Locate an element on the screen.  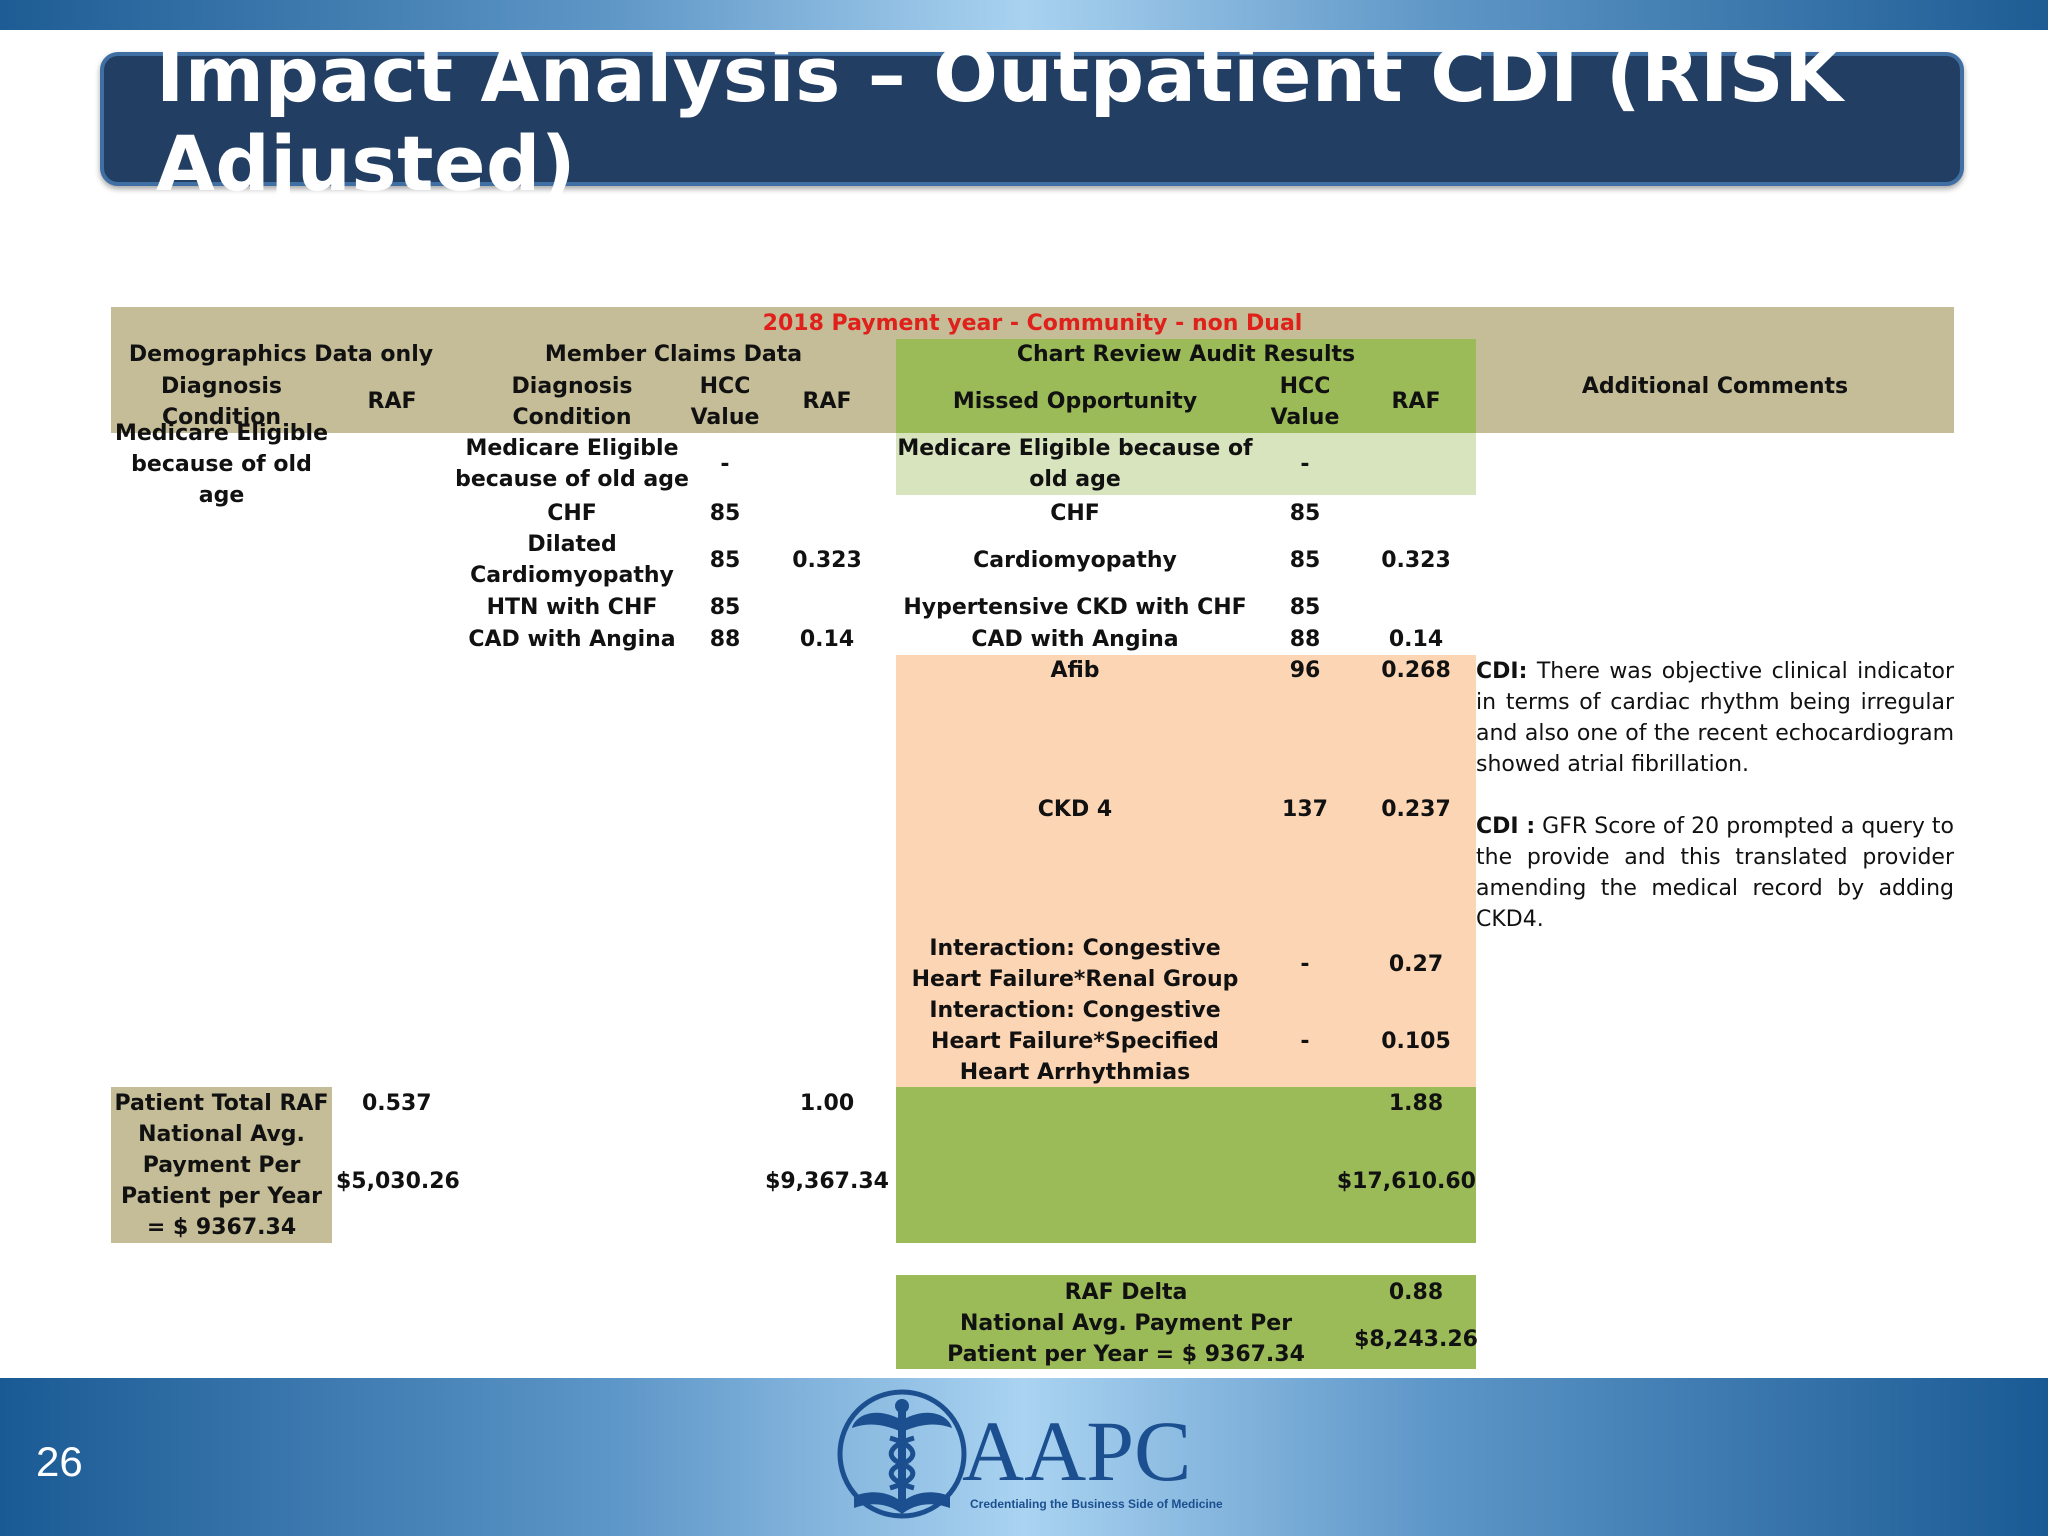
demo-payment: $5,030.26 is located at coordinates (398, 1181).